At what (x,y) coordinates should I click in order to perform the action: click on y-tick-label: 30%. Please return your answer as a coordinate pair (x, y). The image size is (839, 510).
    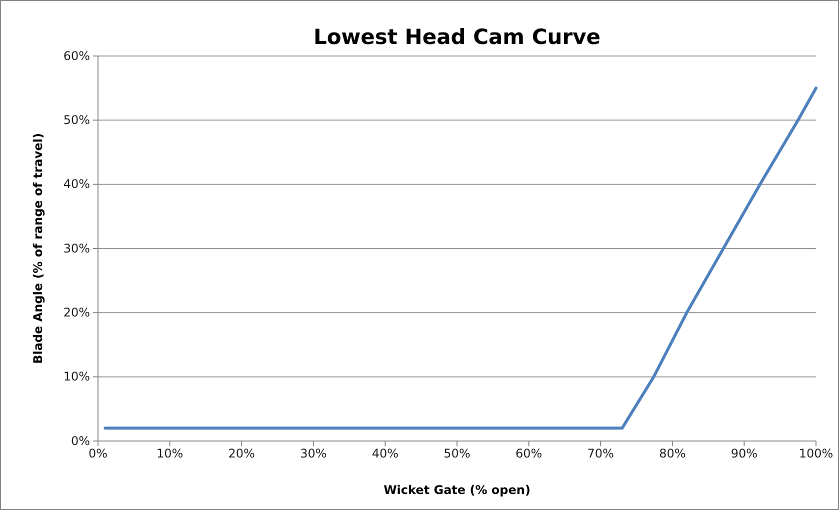
    Looking at the image, I should click on (76, 248).